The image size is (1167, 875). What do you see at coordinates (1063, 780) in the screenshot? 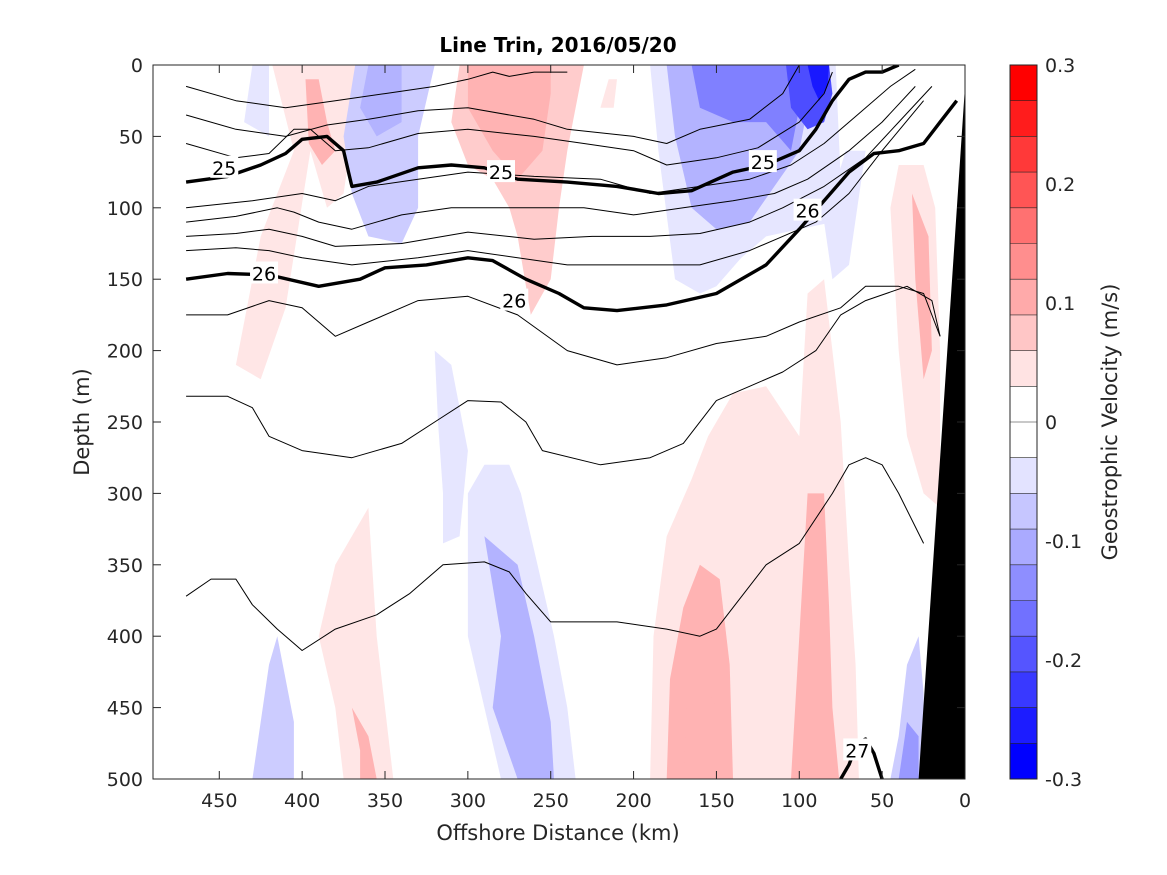
I see `colorbar-tick-label: -0.3` at bounding box center [1063, 780].